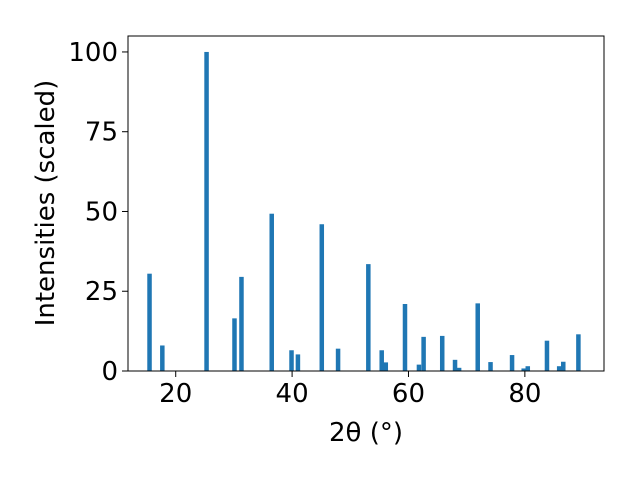  Describe the element at coordinates (292, 394) in the screenshot. I see `x-tick-label-40: 40` at that location.